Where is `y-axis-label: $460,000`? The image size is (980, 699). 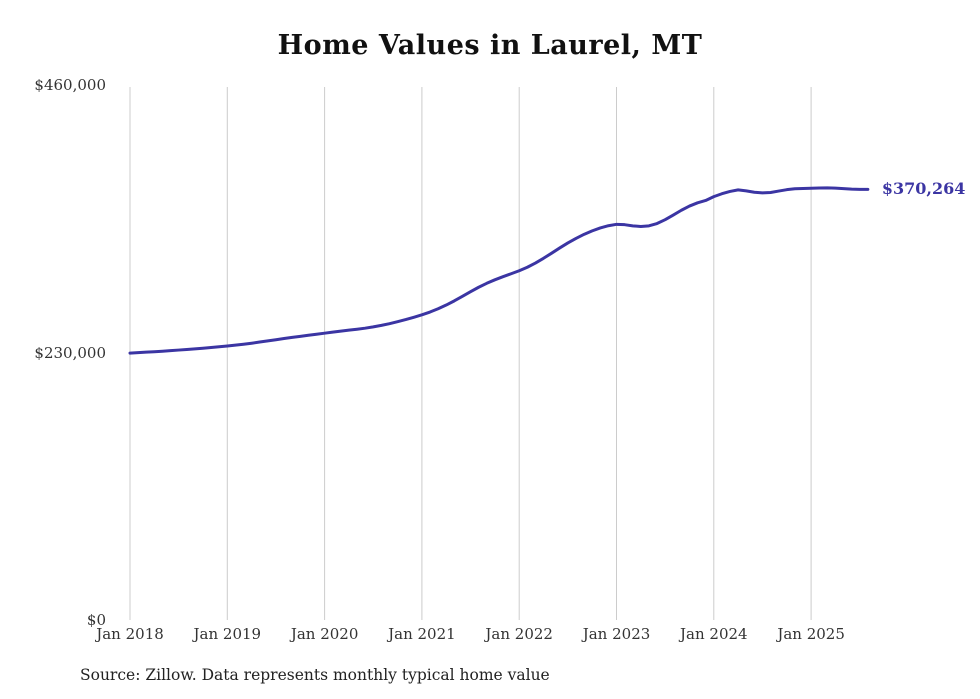
y-axis-label: $460,000 is located at coordinates (70, 85).